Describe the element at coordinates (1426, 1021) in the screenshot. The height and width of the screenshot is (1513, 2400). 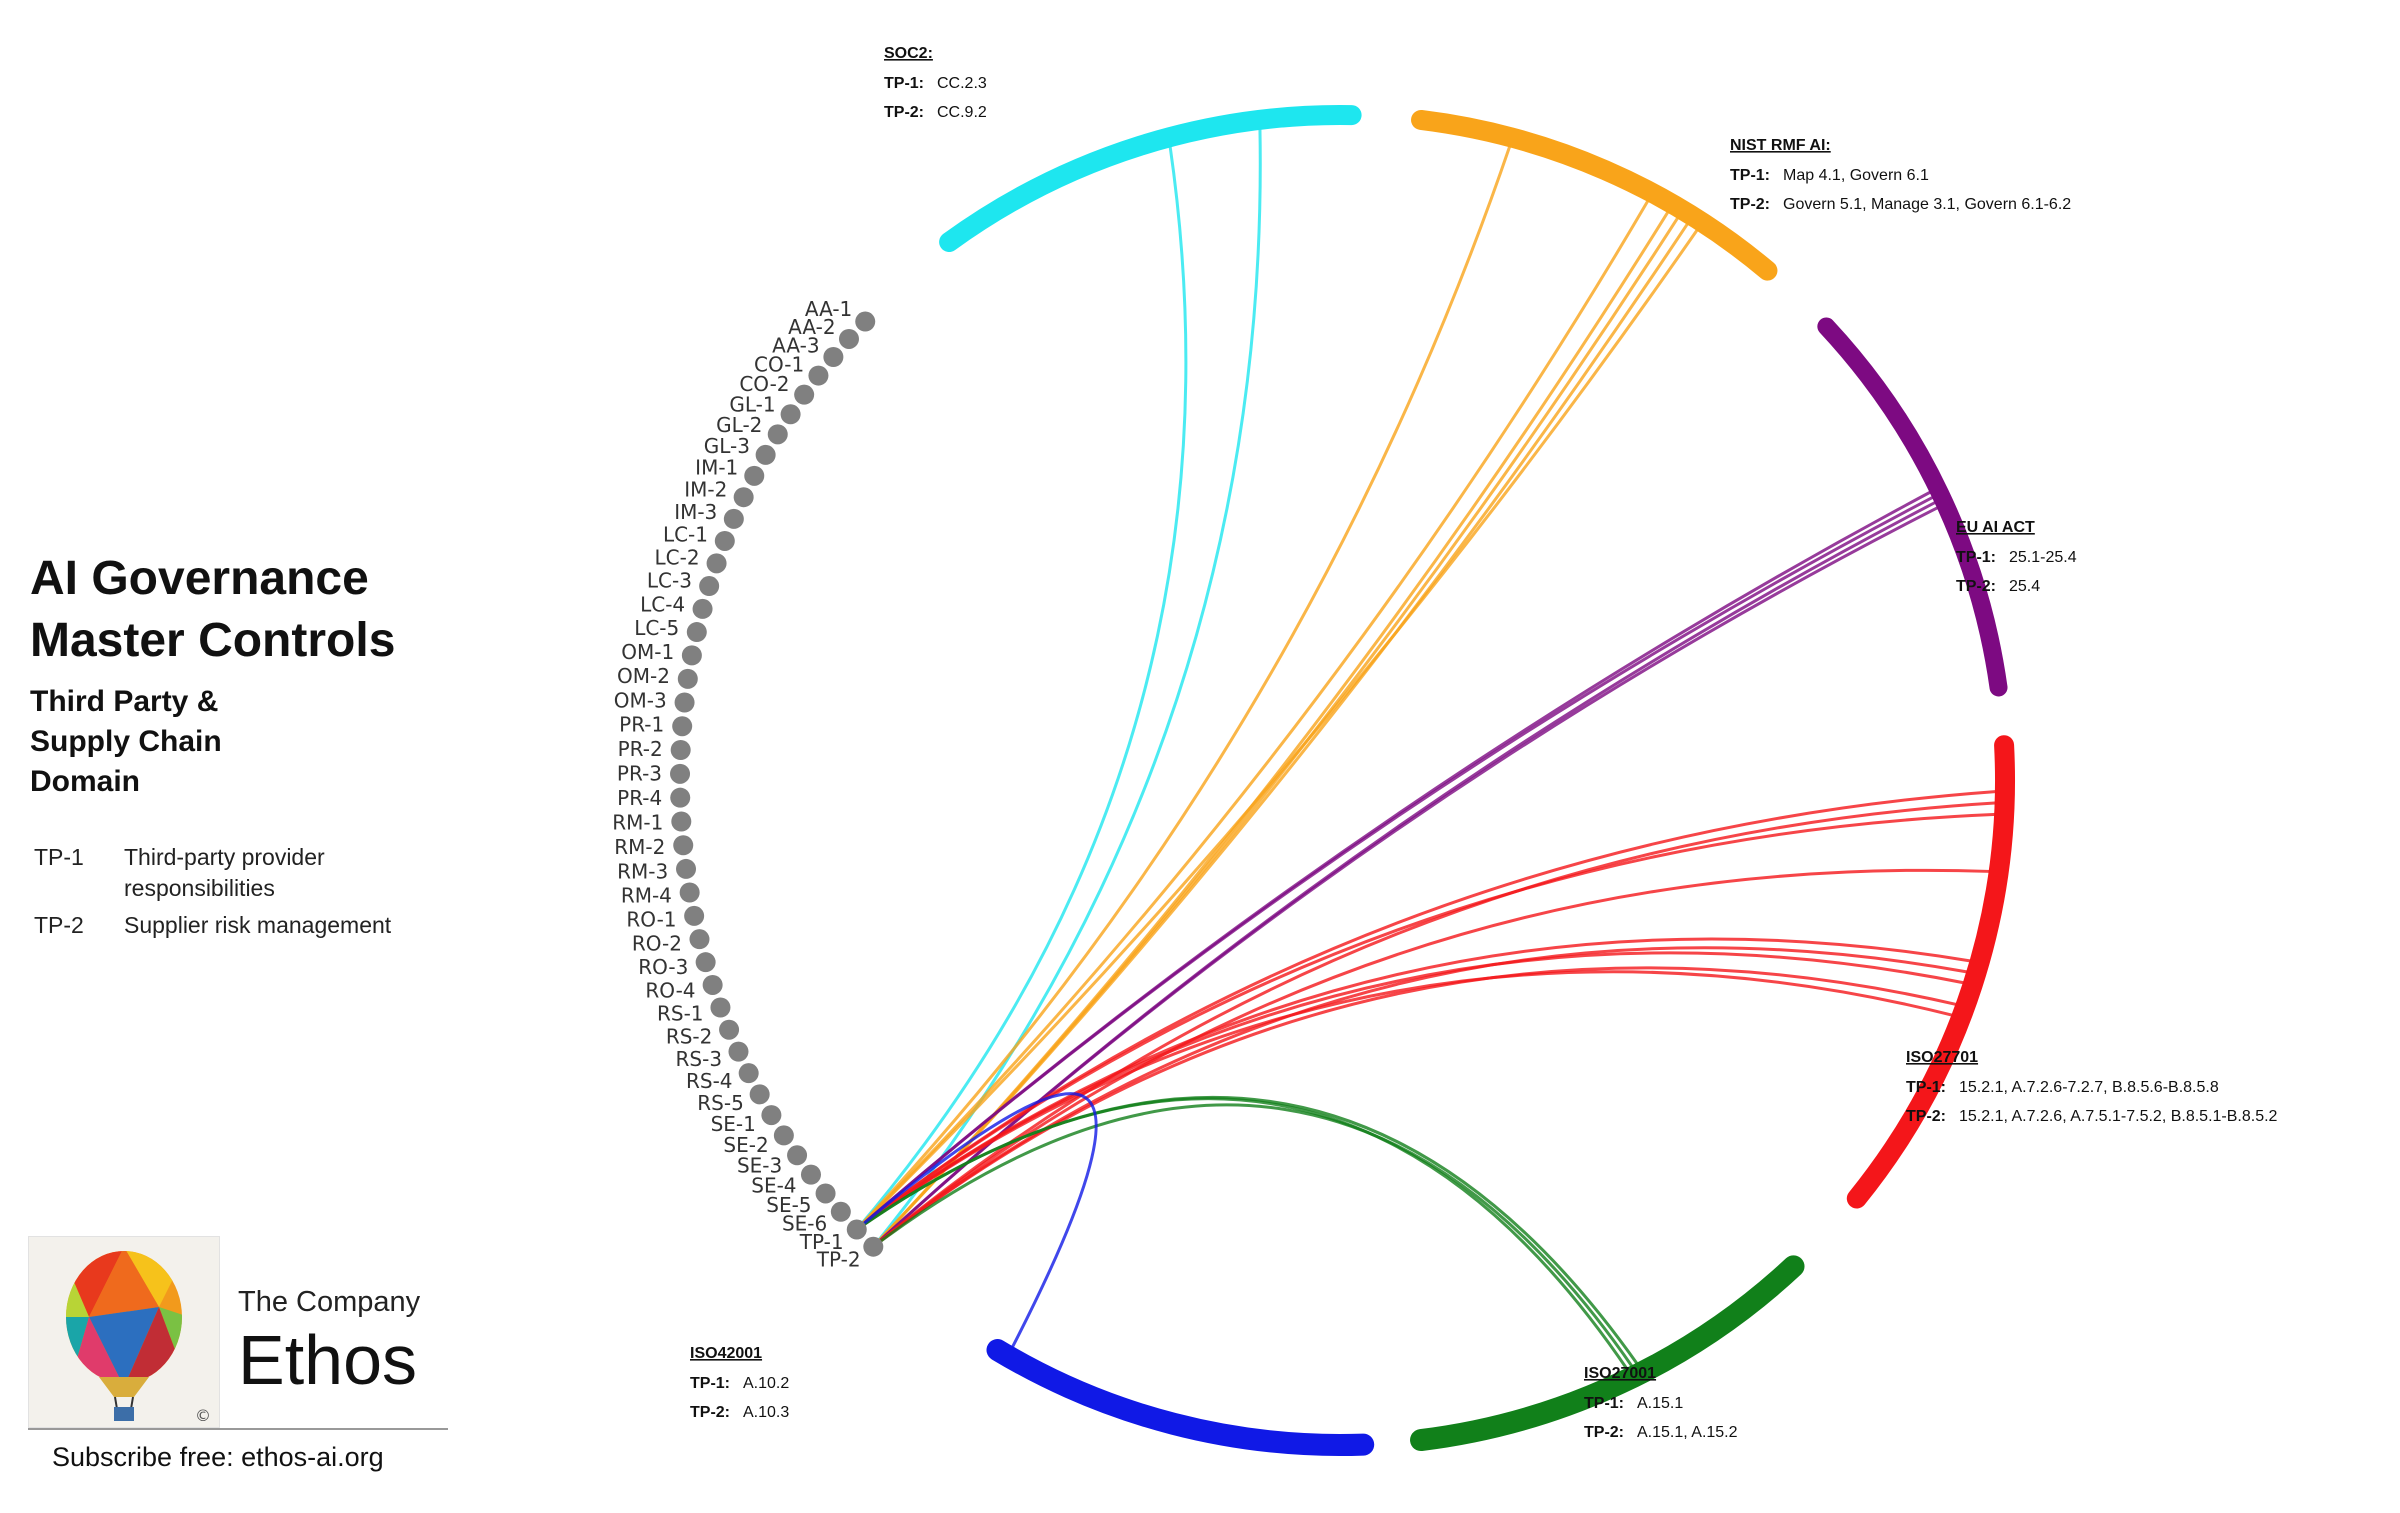
I see `iso27701-chord` at that location.